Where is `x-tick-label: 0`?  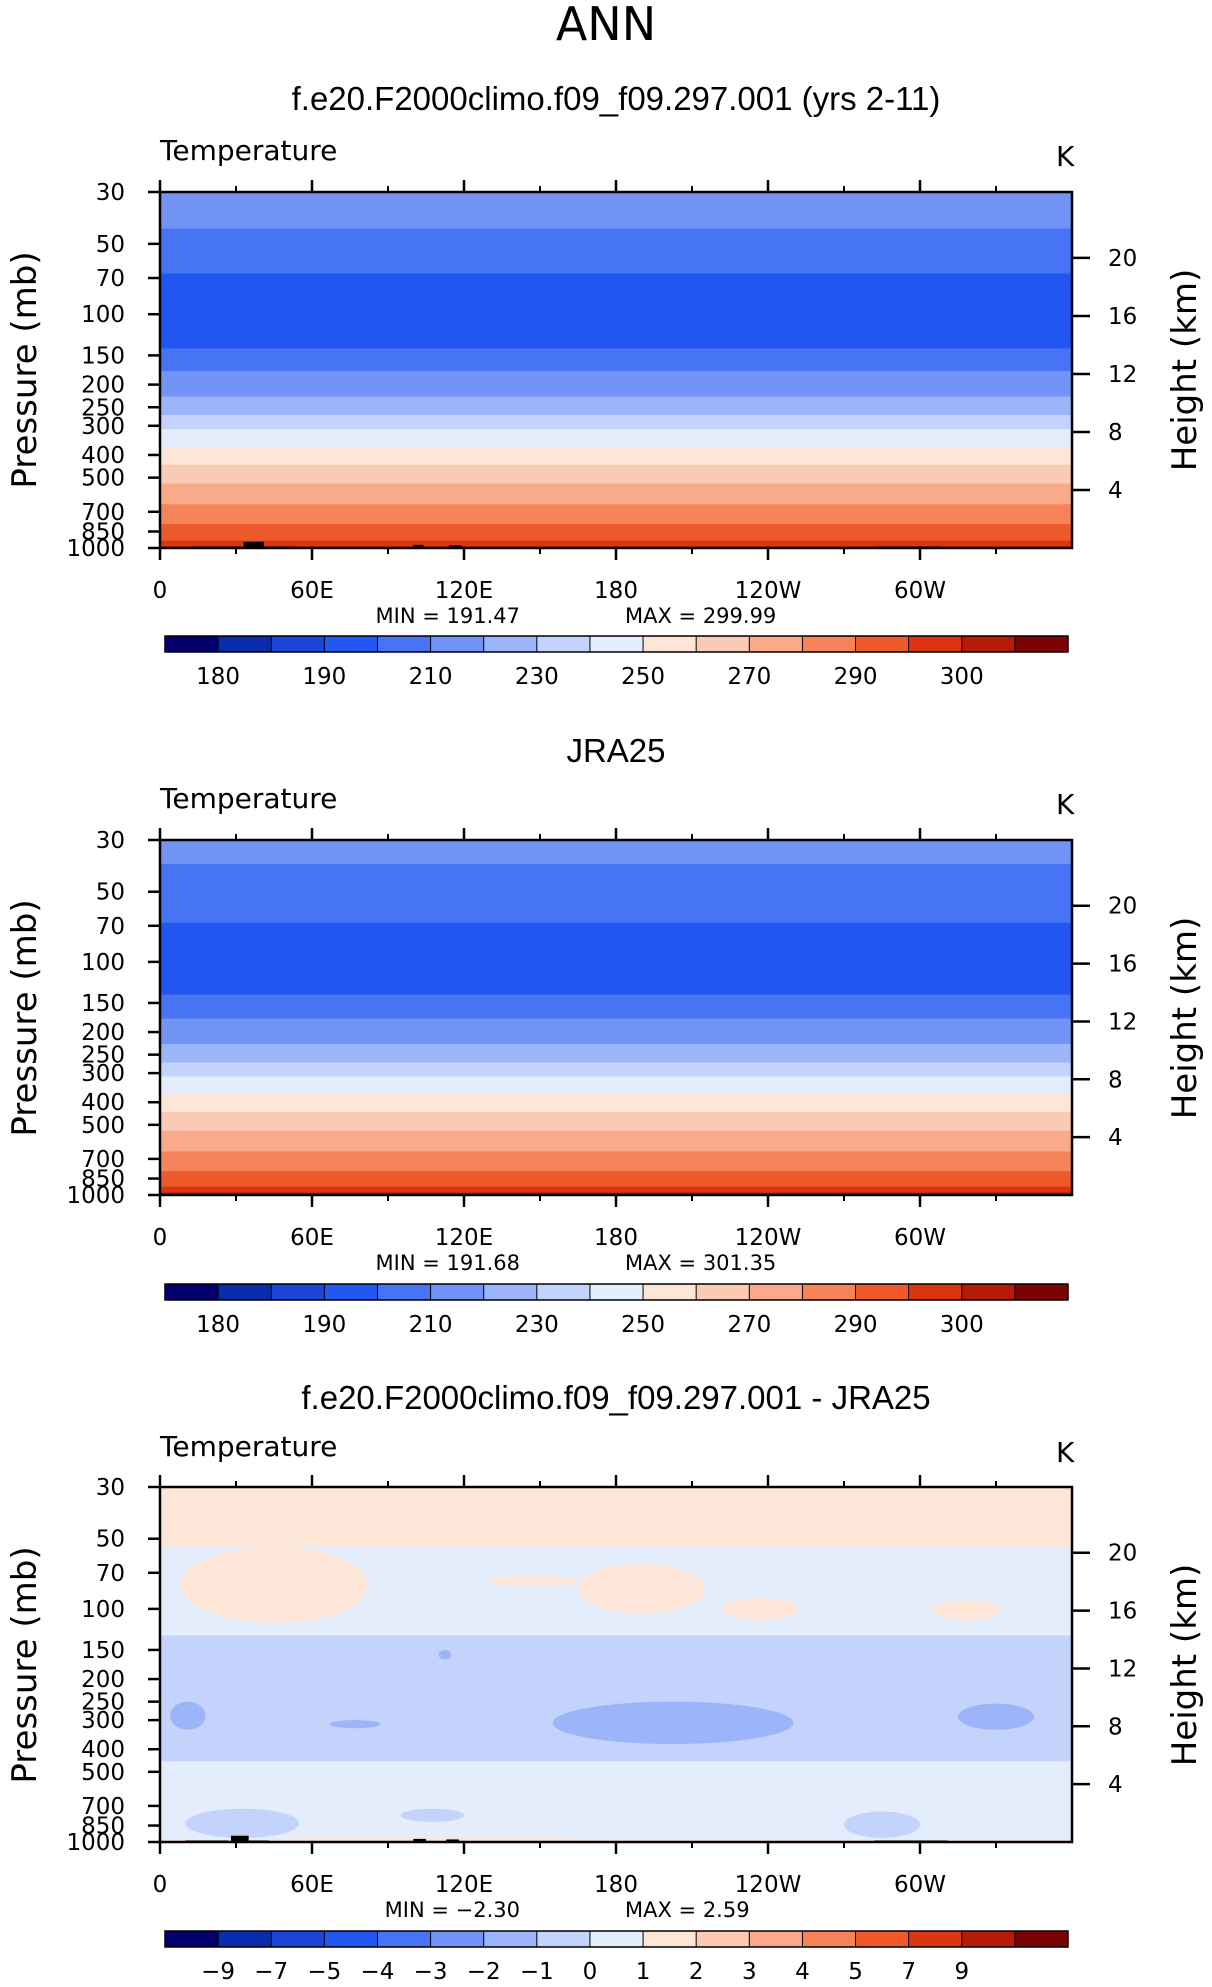 x-tick-label: 0 is located at coordinates (160, 1238).